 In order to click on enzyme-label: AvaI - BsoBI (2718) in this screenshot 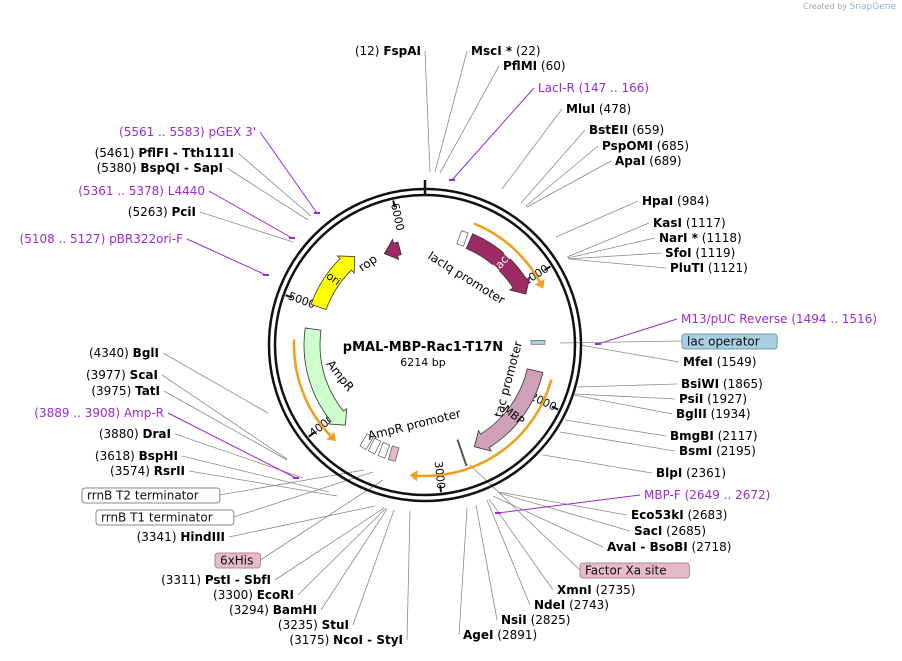, I will do `click(669, 547)`.